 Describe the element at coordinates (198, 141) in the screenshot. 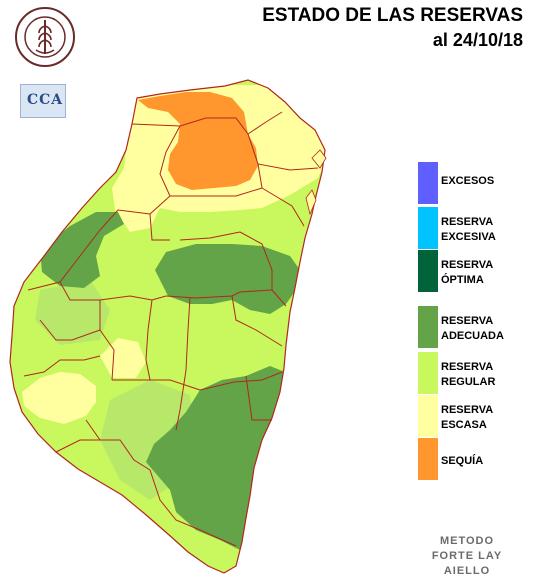

I see `region-sequia` at that location.